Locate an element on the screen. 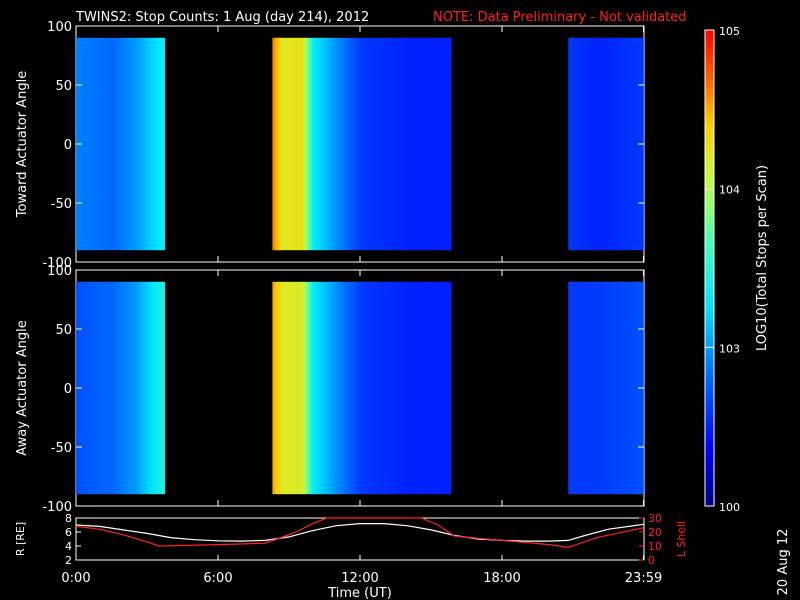 The height and width of the screenshot is (600, 800). xtick-label: 18:00 is located at coordinates (501, 578).